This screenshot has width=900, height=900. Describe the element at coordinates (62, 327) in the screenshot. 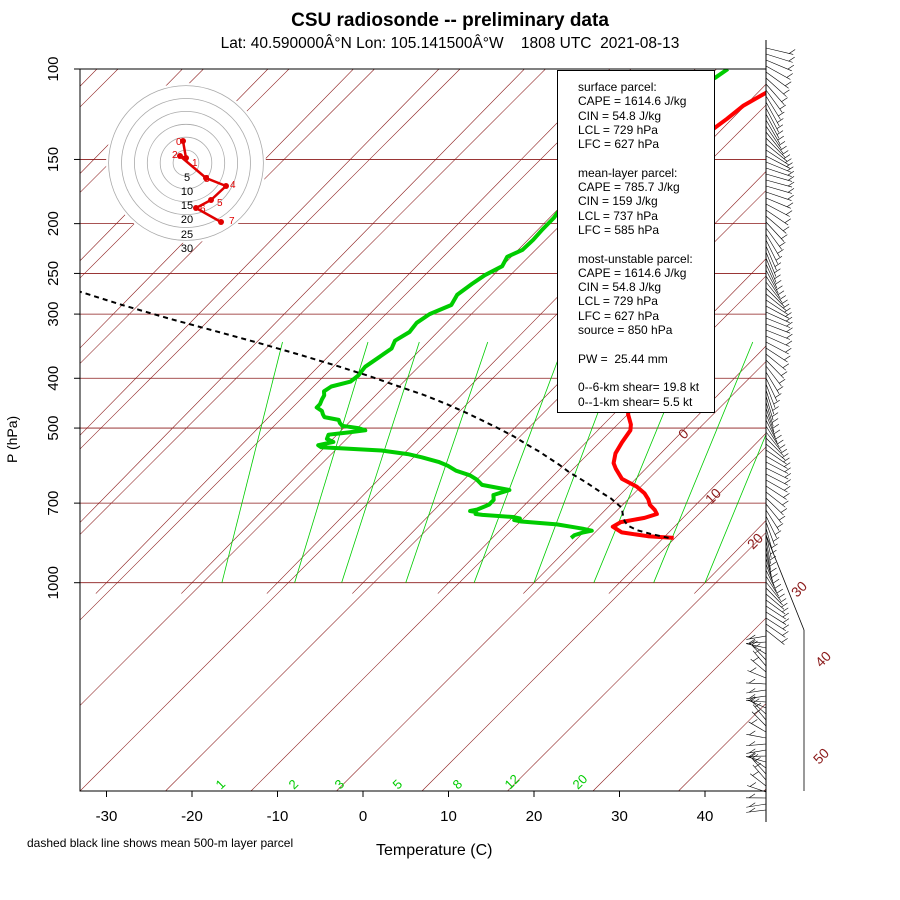

I see `y-axis-ticks: 100 150 200 250 300 400 500 700 1000` at that location.